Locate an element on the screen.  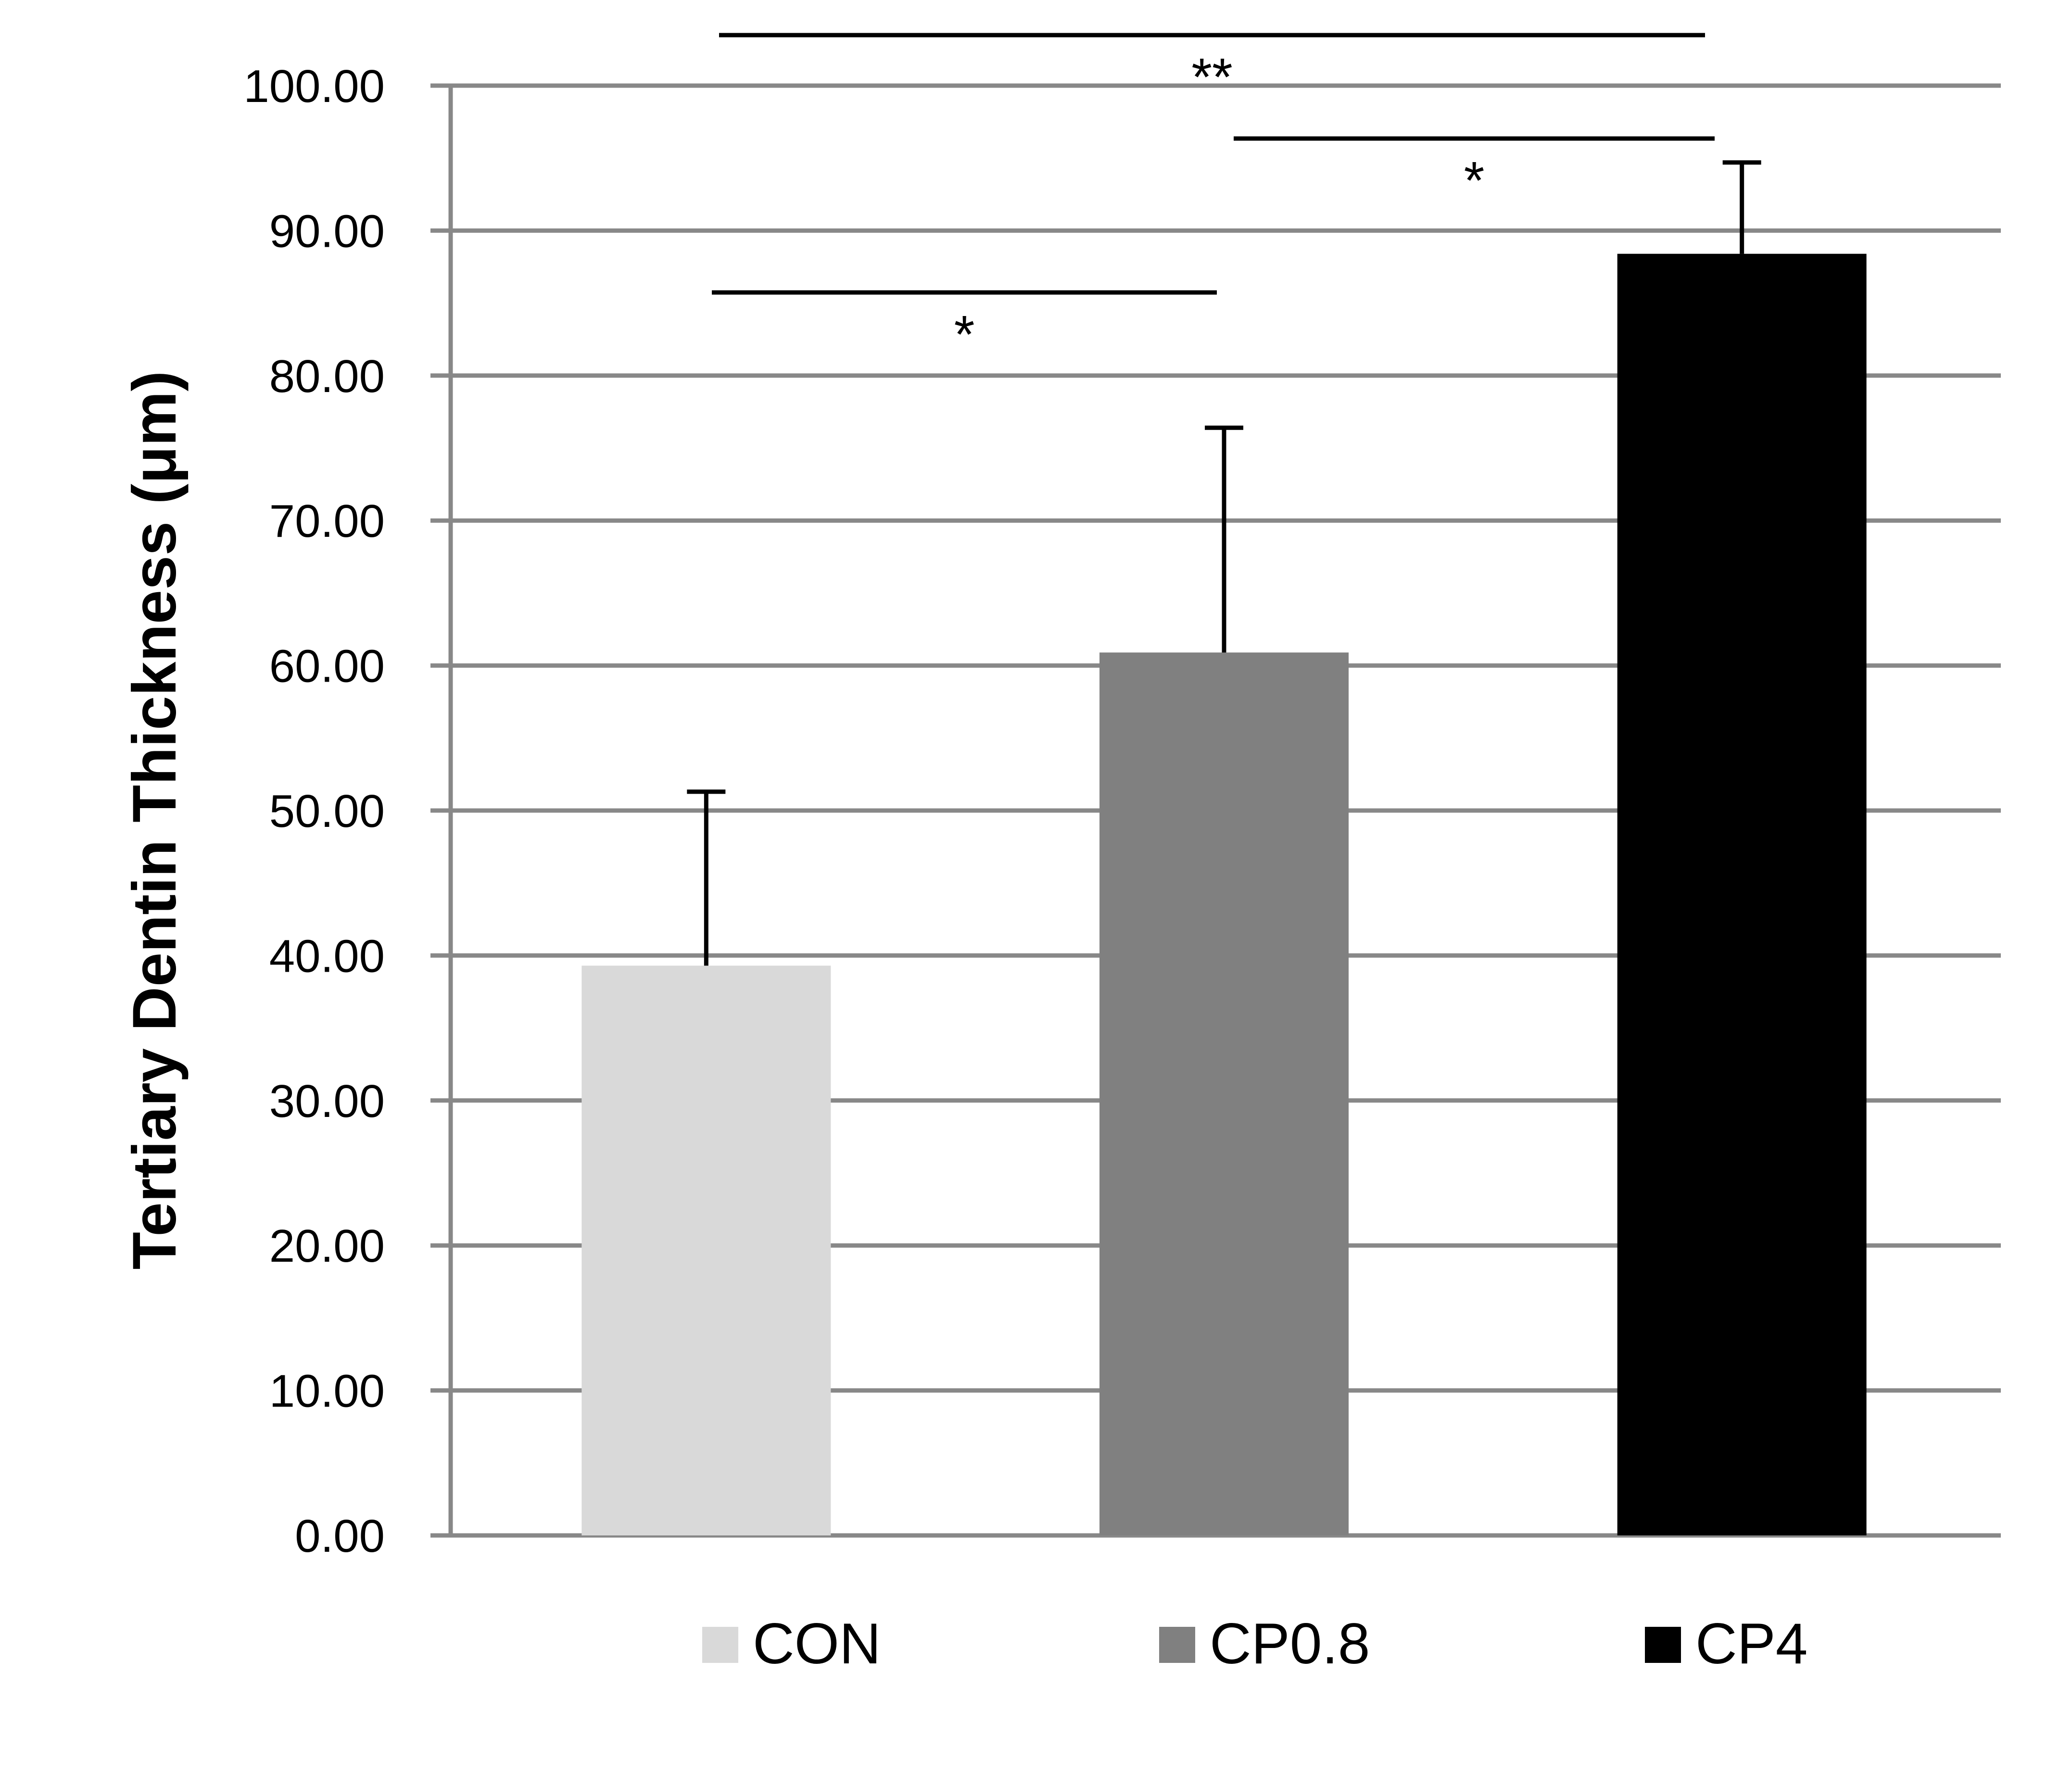
y-axis-label: Tertiary Dentin Thickness (μm) is located at coordinates (154, 820).